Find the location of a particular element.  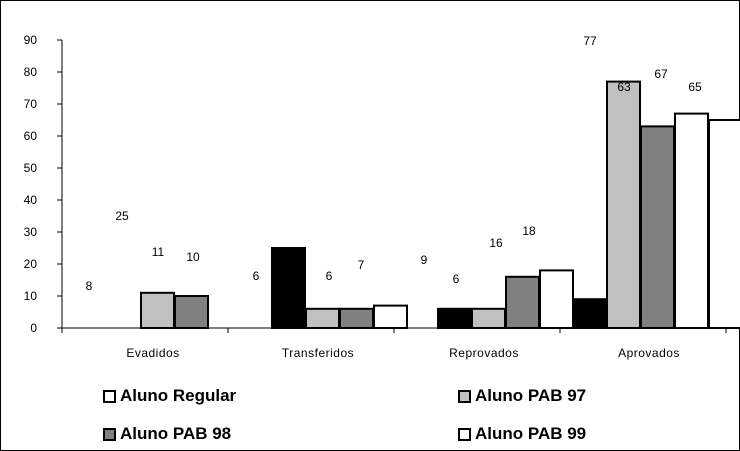

data-label-aprovados-3: 65 is located at coordinates (695, 87).